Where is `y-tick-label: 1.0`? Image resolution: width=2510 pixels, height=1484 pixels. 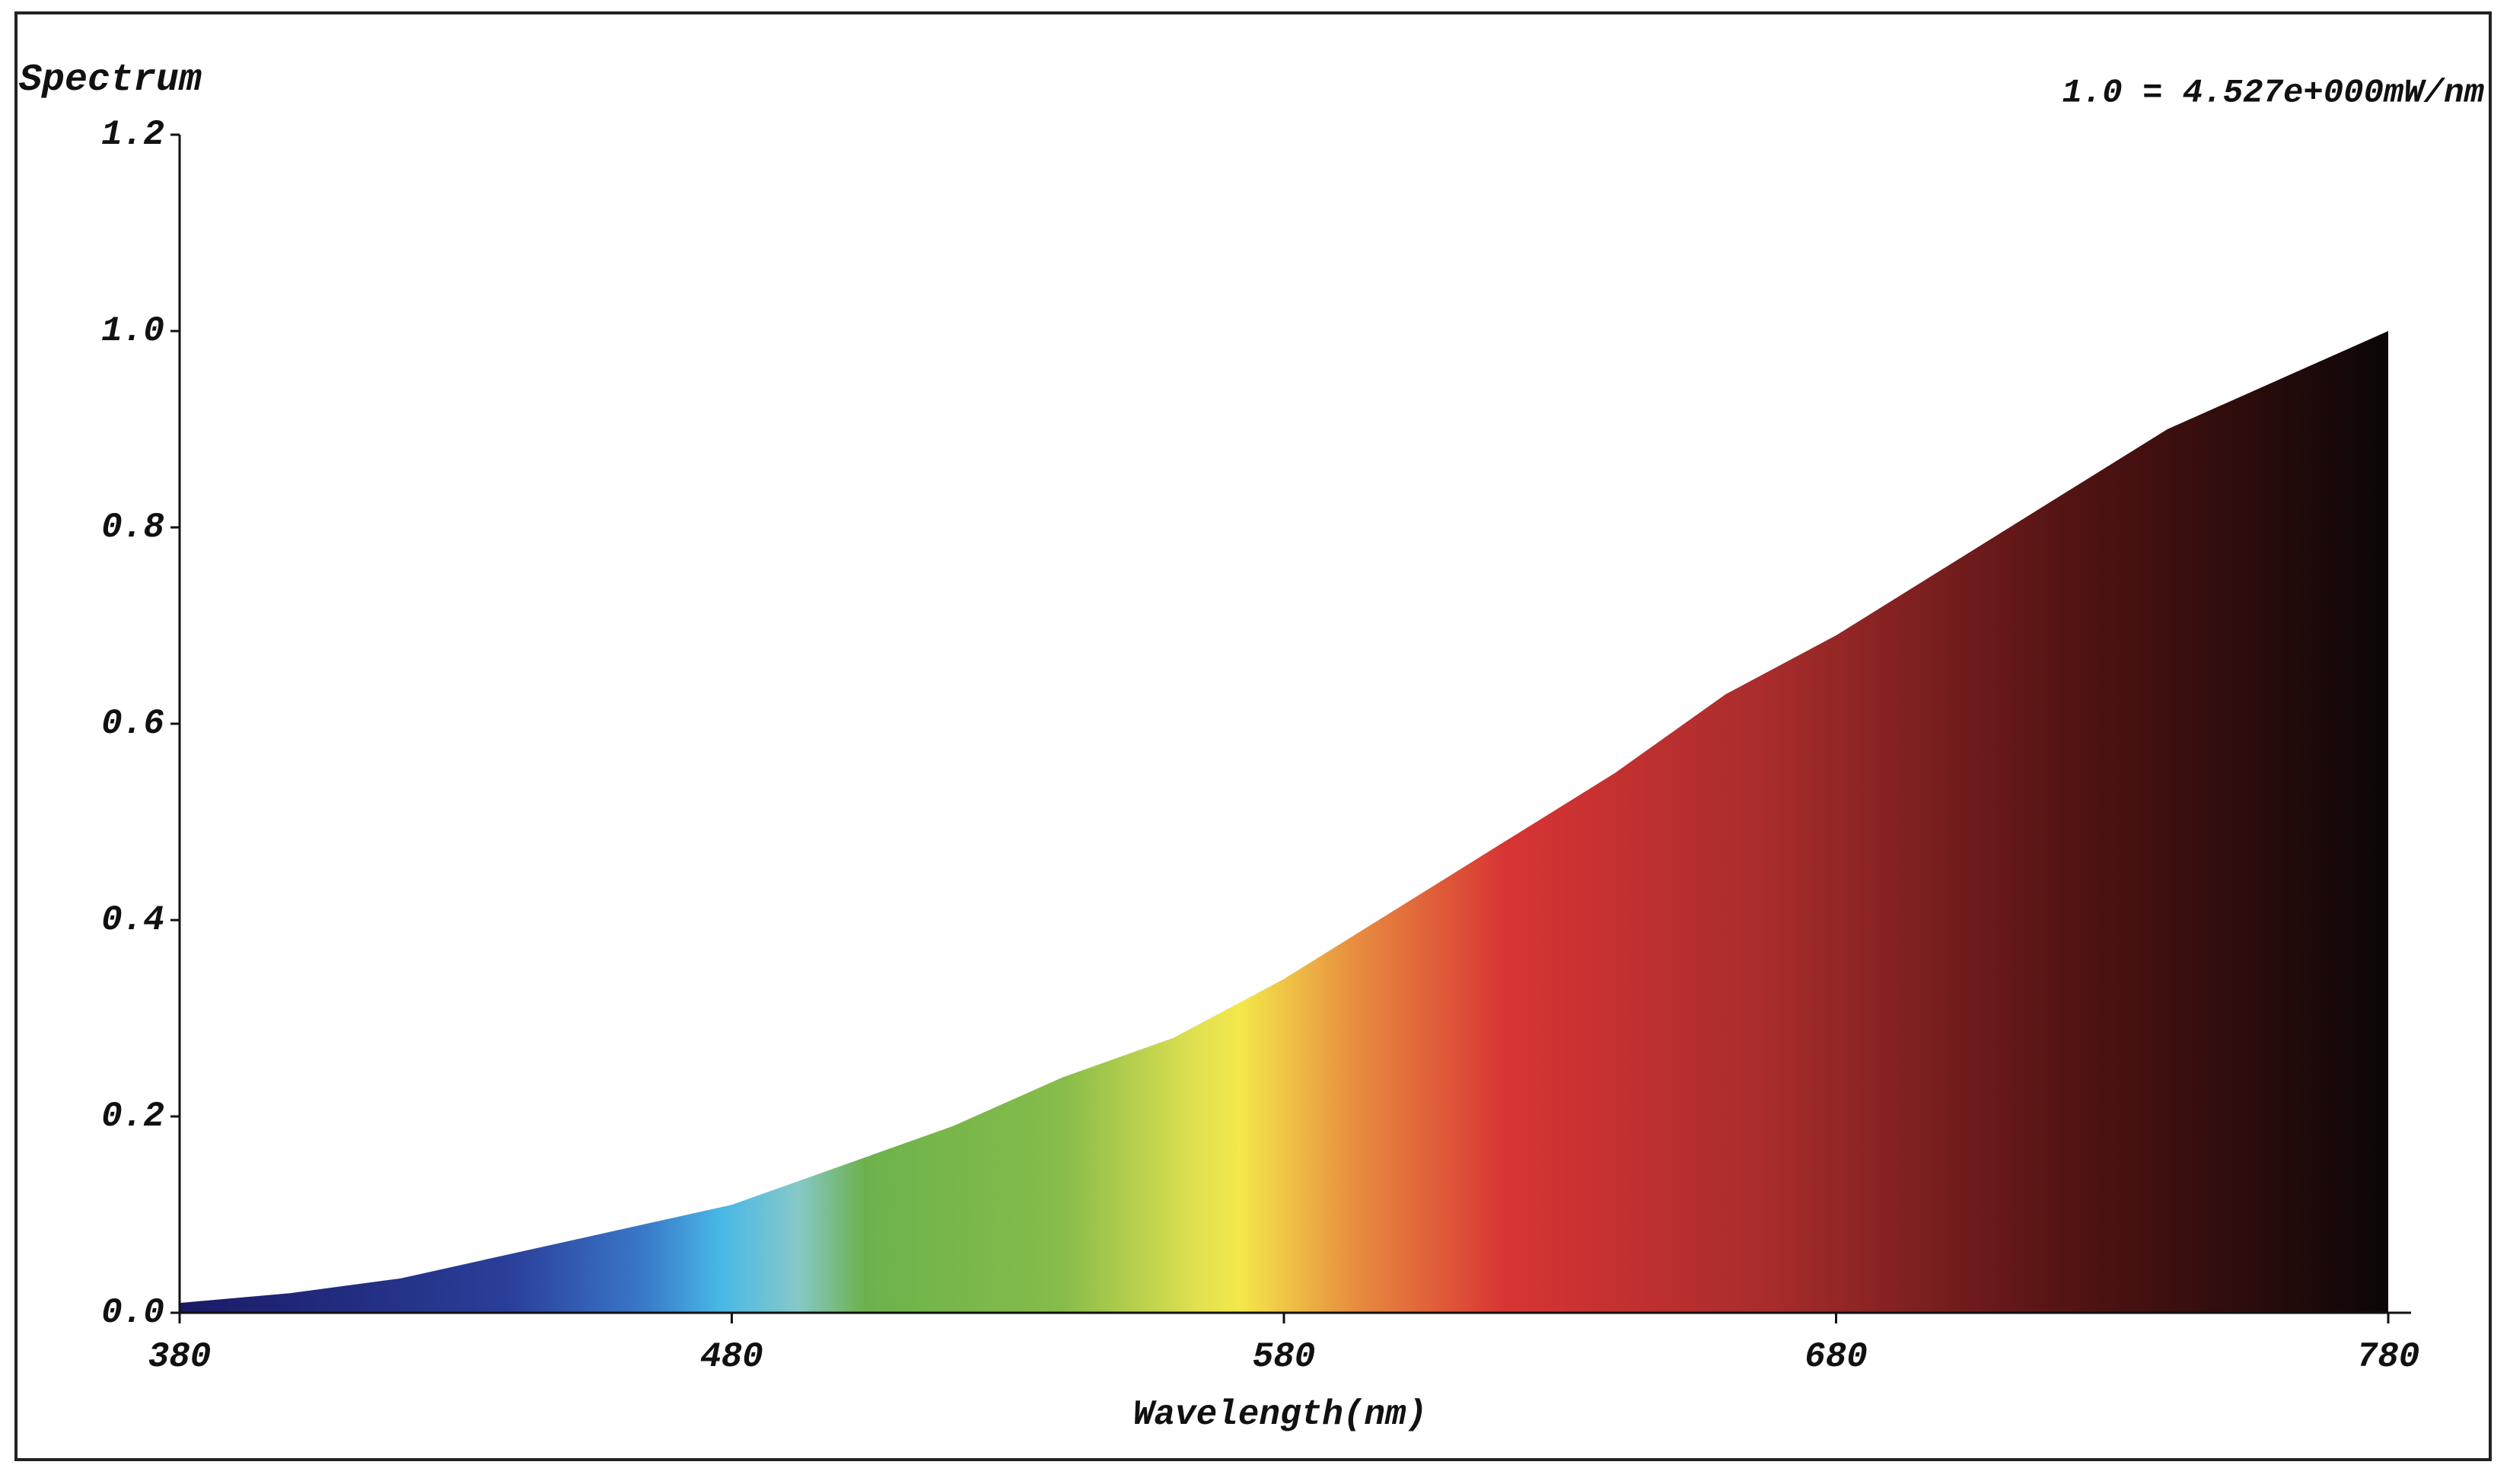
y-tick-label: 1.0 is located at coordinates (132, 331).